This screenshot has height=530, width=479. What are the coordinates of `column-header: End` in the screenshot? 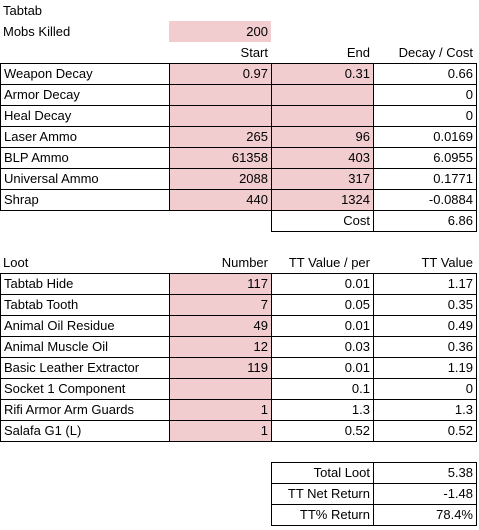 It's located at (358, 52).